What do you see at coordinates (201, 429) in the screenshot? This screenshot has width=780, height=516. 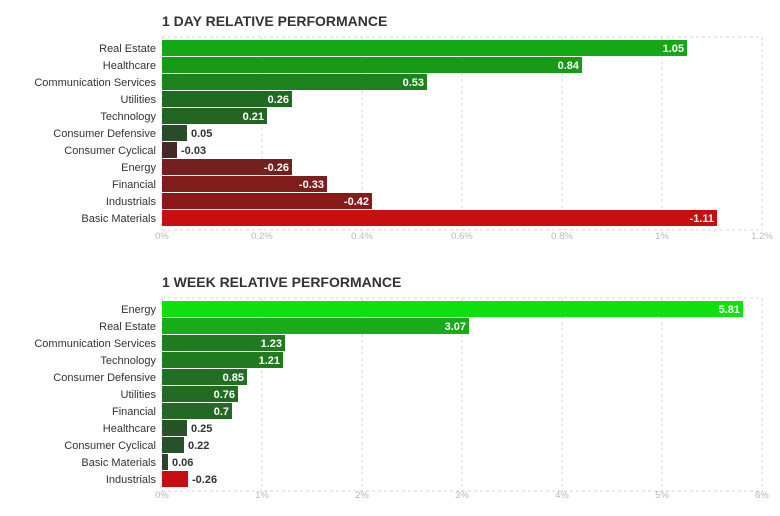 I see `value-label: 0.25` at bounding box center [201, 429].